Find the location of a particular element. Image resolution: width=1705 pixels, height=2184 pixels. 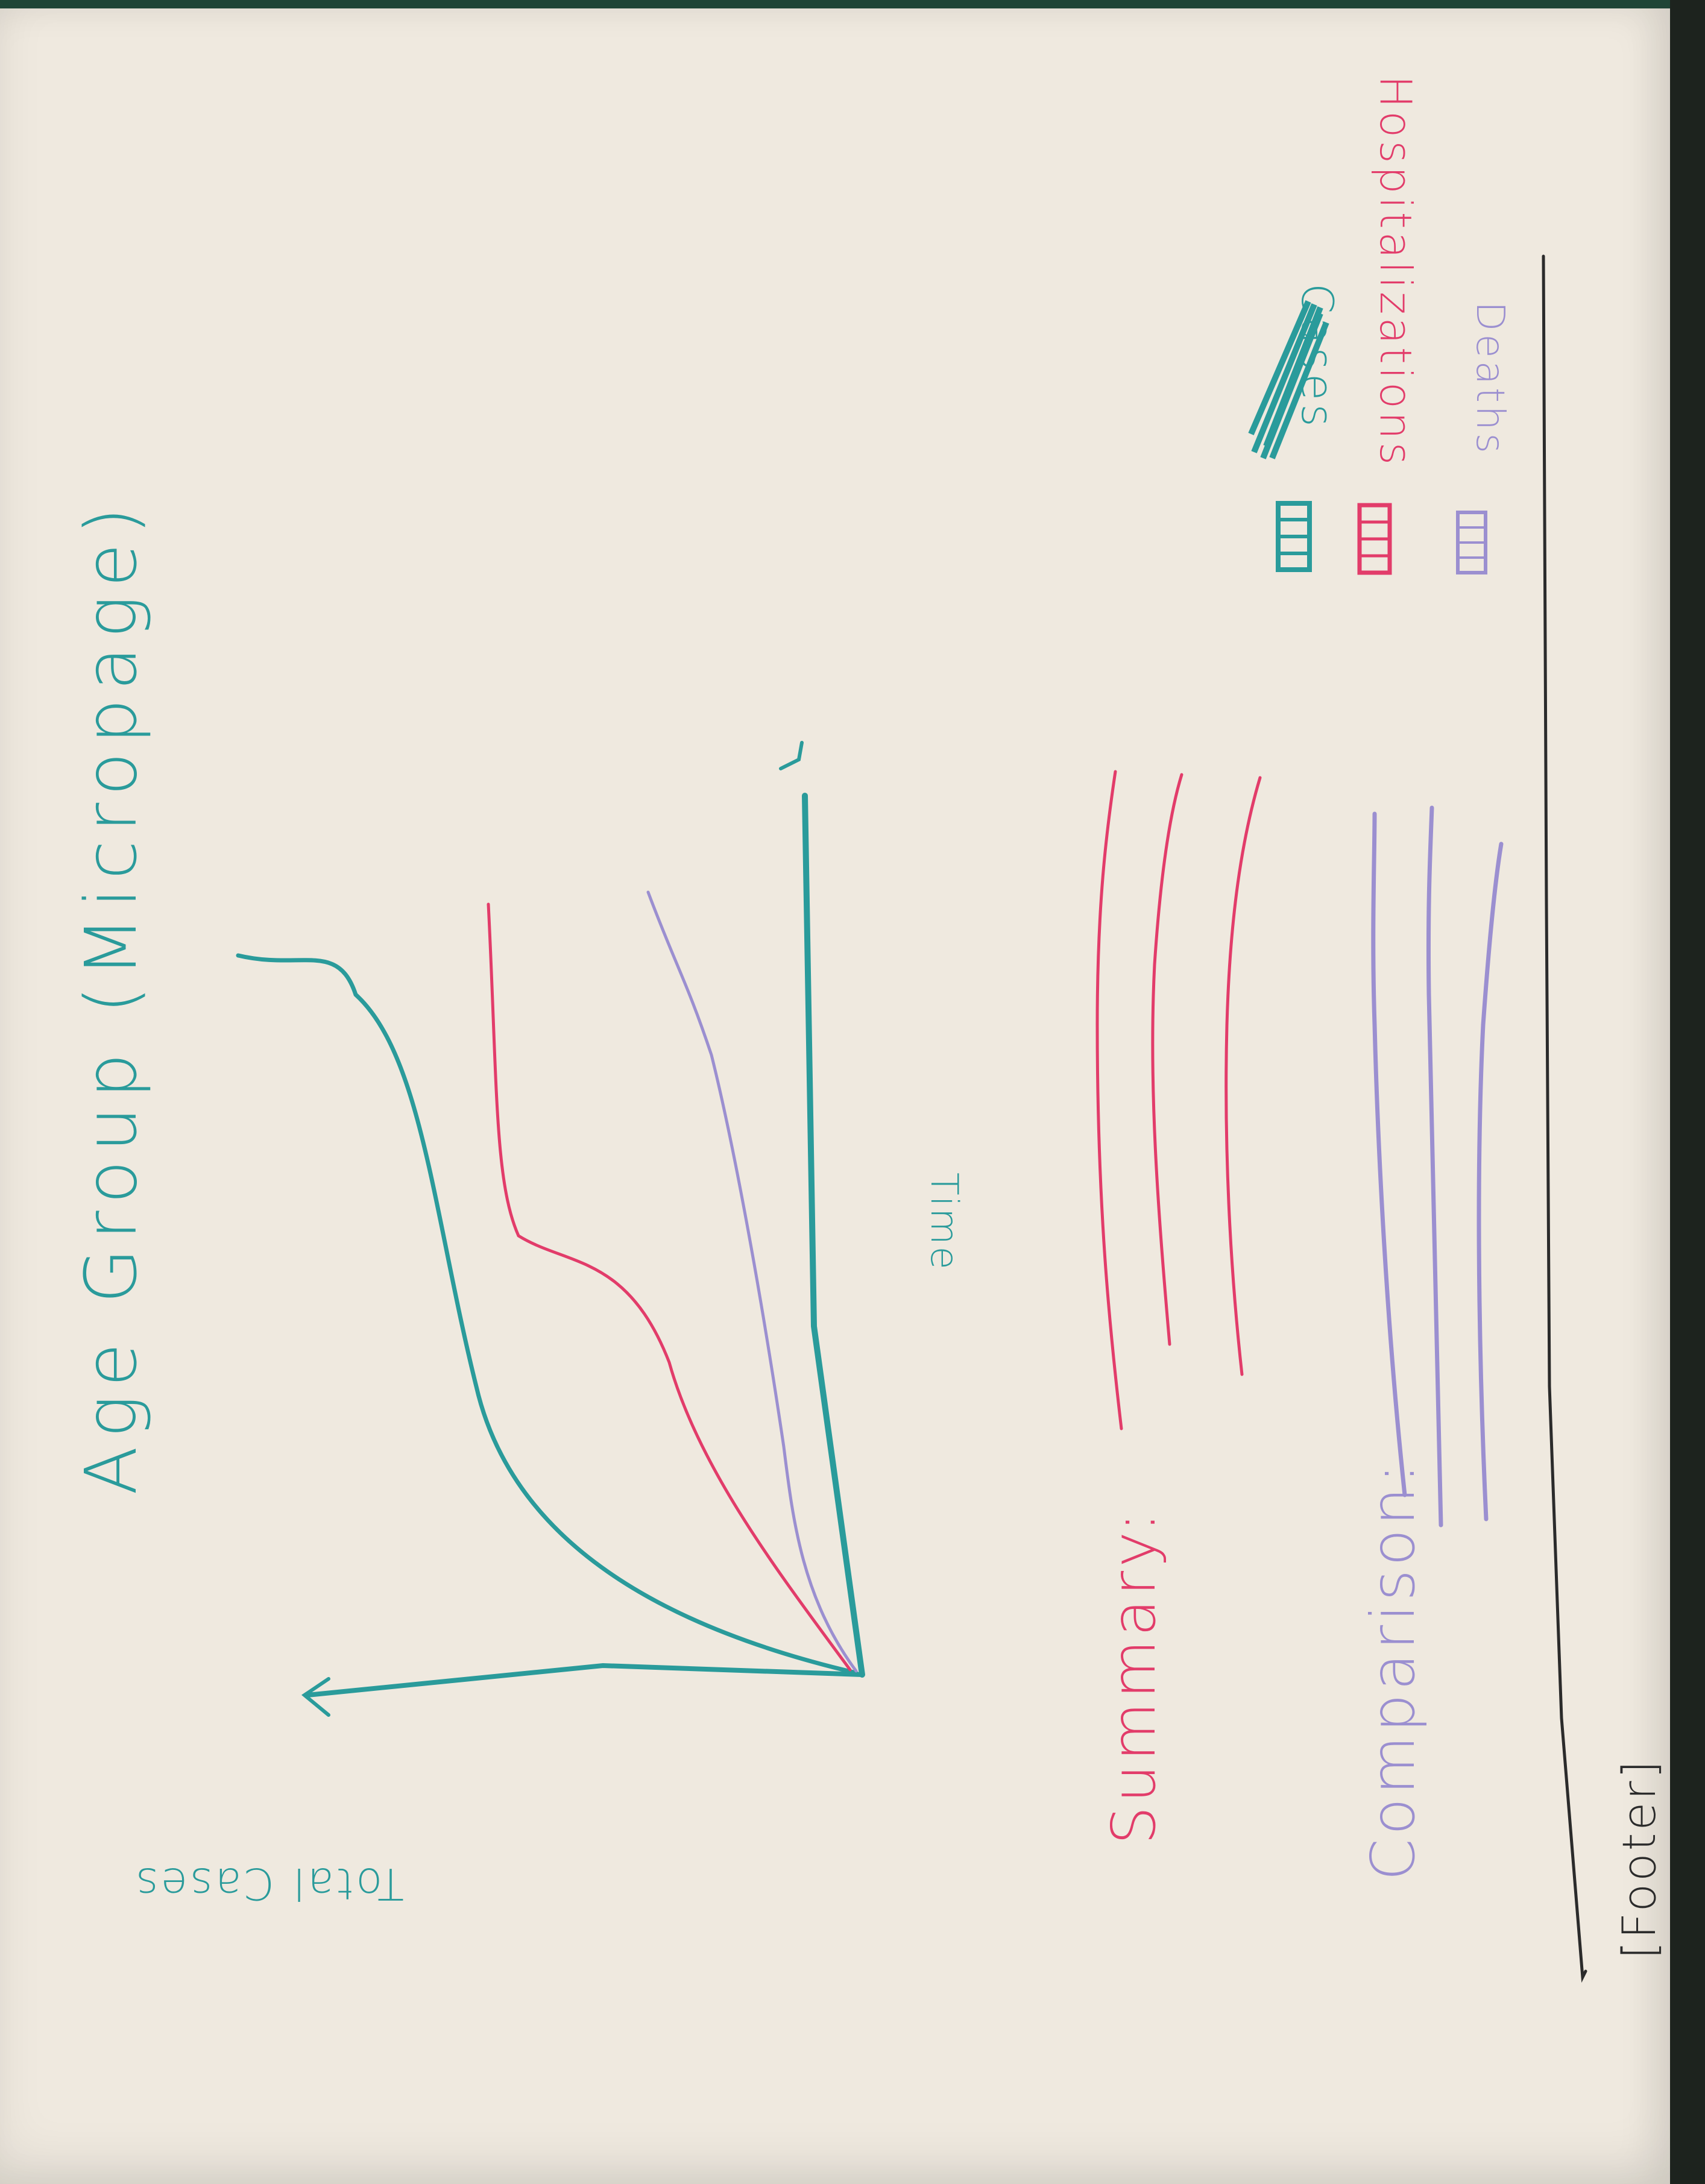

chart-x-axis is located at coordinates (833, 1236).